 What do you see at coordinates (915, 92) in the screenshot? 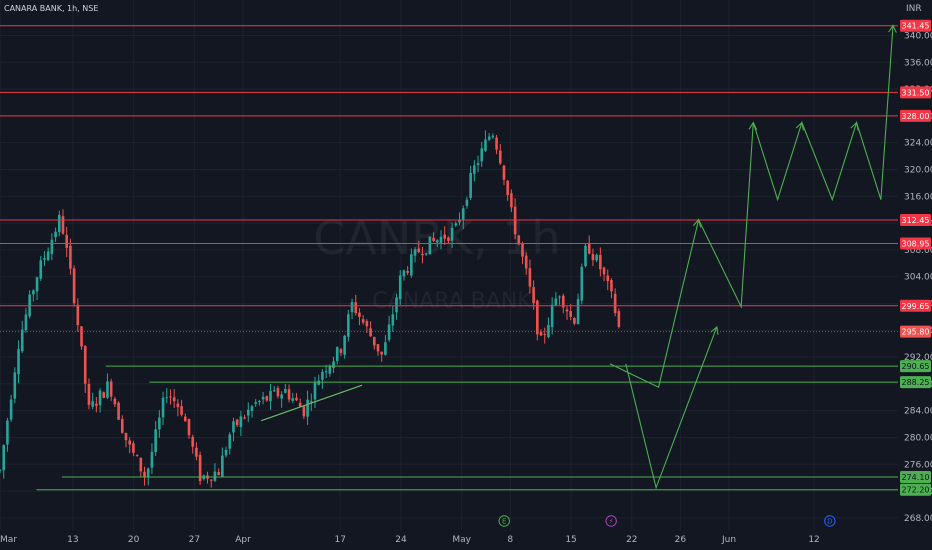
I see `price-badge-r2` at bounding box center [915, 92].